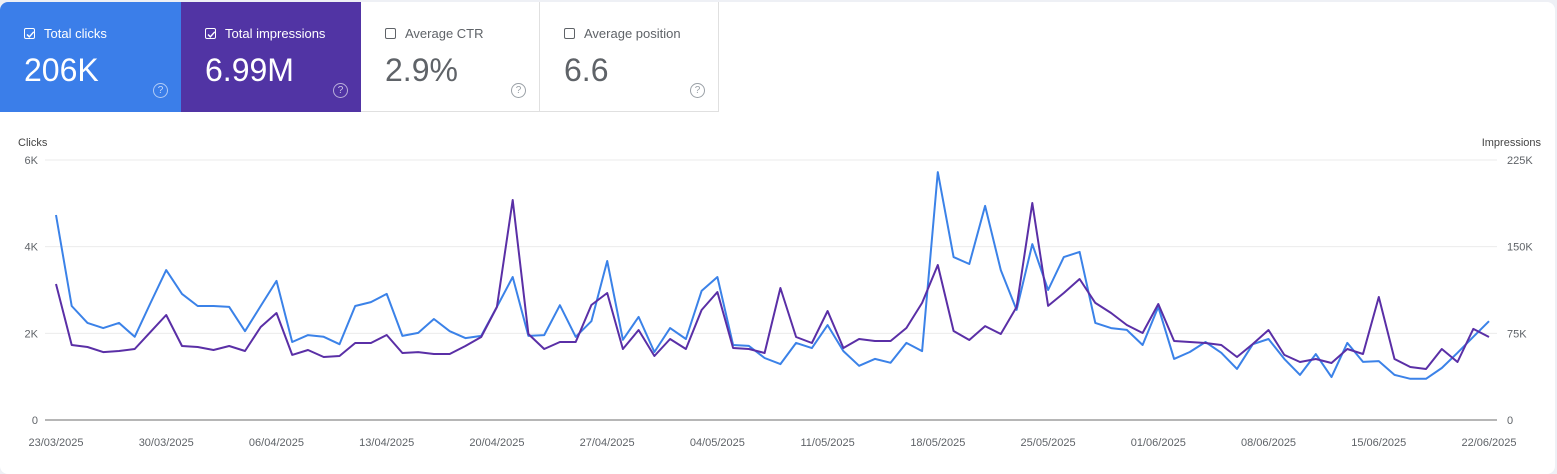  Describe the element at coordinates (75, 33) in the screenshot. I see `tile-label: Total clicks` at that location.